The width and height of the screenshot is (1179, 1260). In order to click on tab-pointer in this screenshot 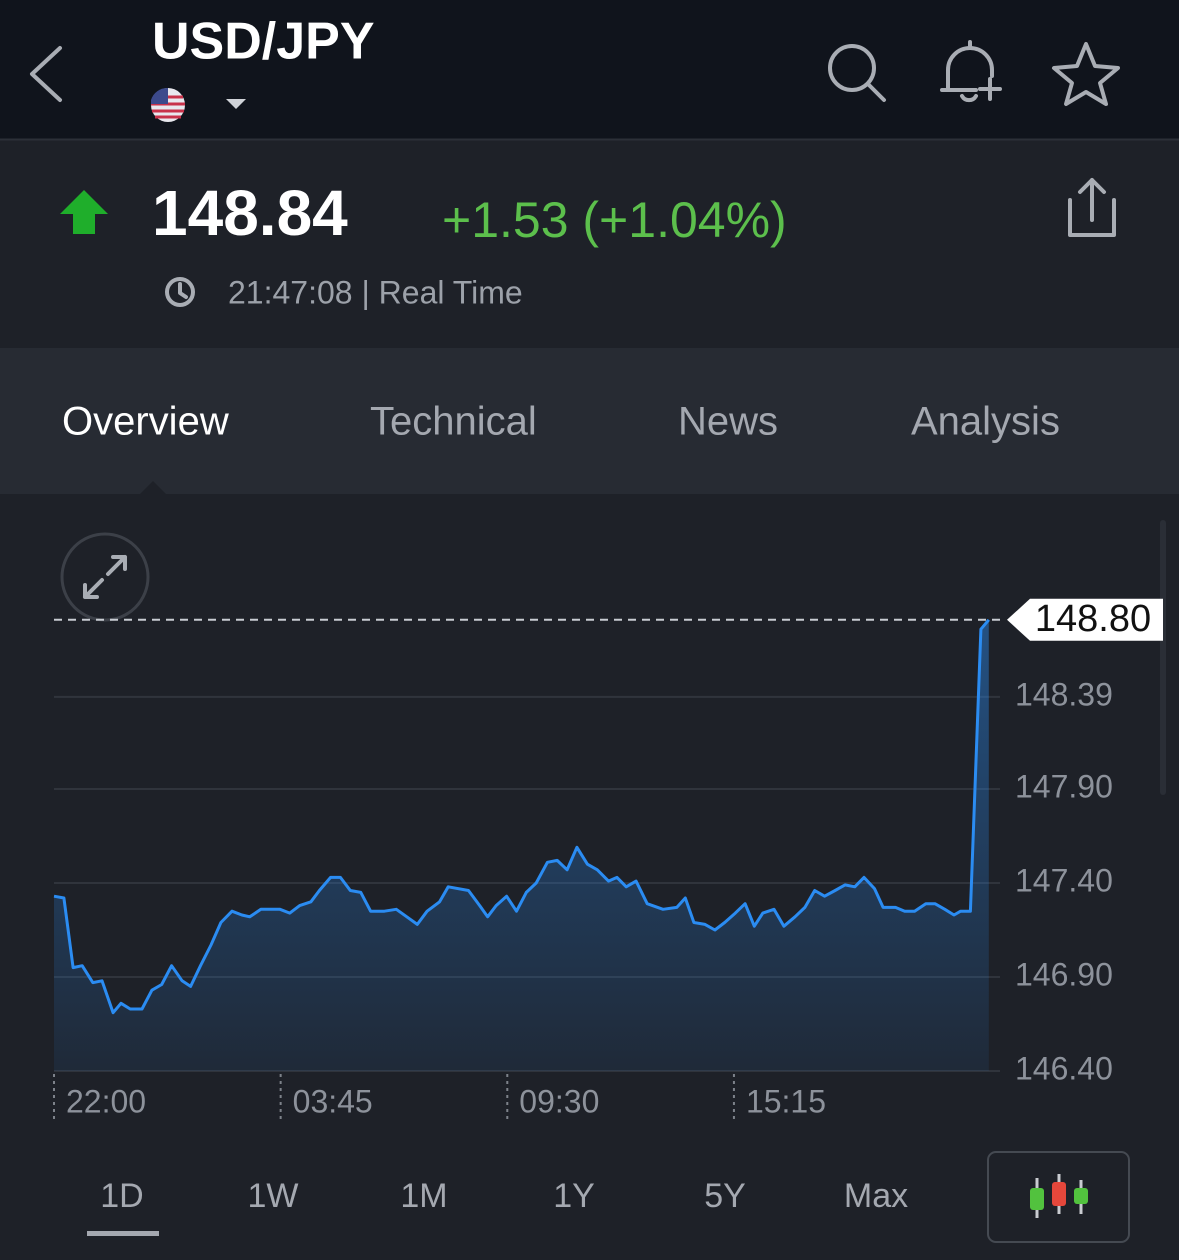, I will do `click(153, 487)`.